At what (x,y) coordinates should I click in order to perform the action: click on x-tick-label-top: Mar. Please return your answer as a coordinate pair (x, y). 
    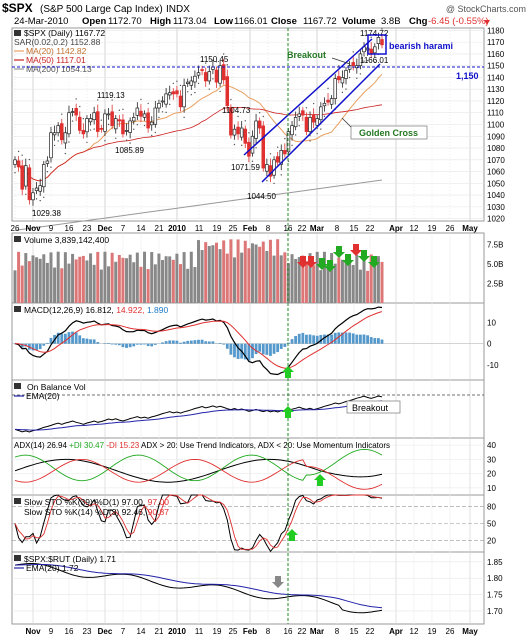
    Looking at the image, I should click on (317, 228).